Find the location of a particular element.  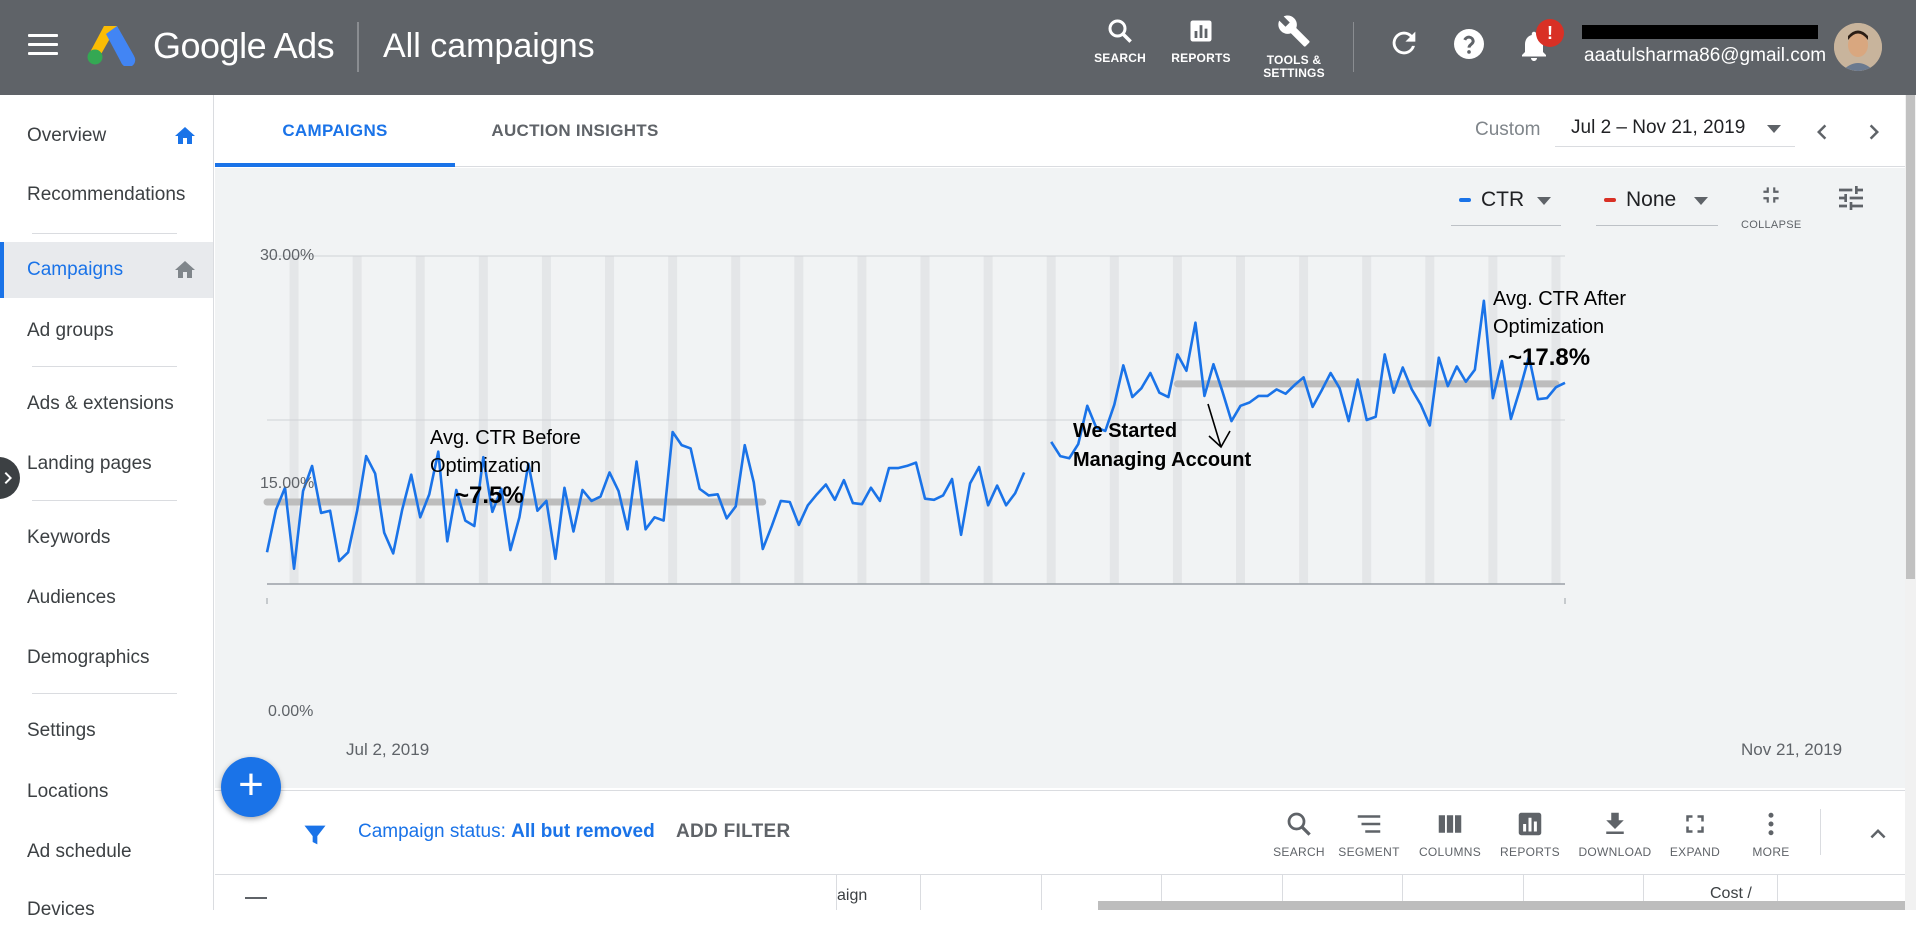

metric2-label: None is located at coordinates (1651, 199).